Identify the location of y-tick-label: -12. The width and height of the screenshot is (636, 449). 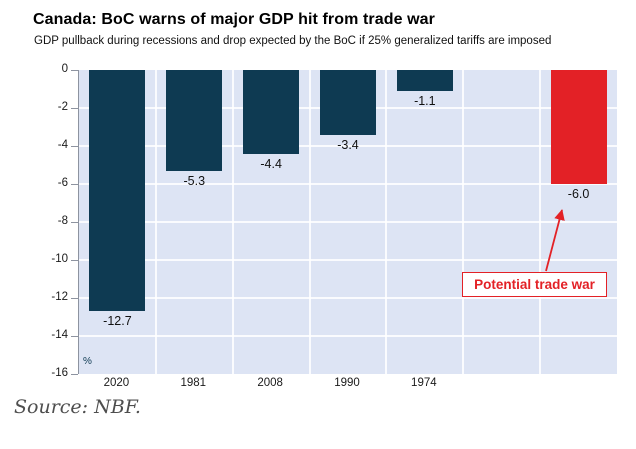
(59, 297).